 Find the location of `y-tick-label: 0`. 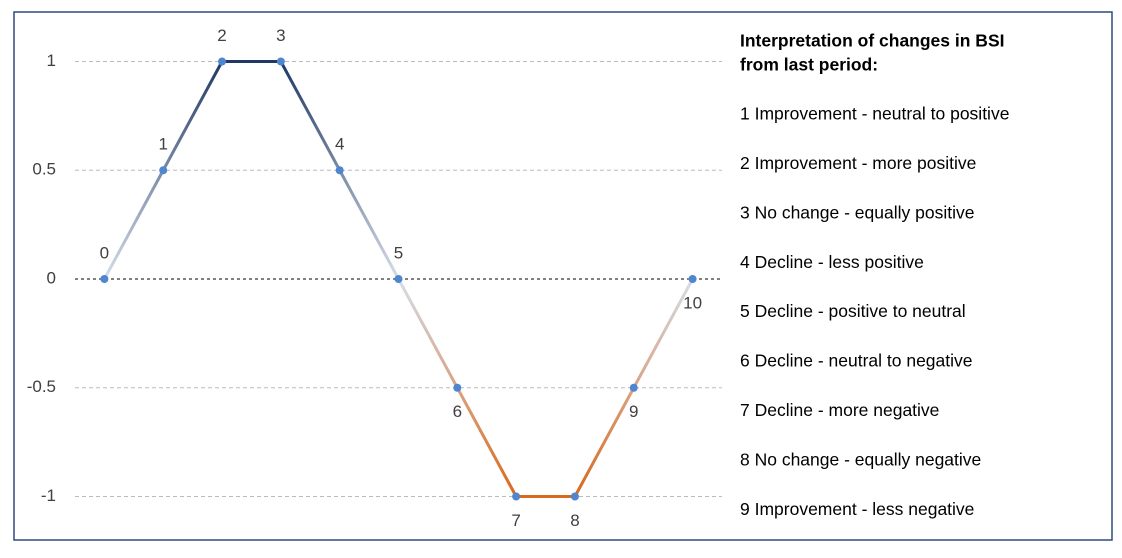

y-tick-label: 0 is located at coordinates (51, 277).